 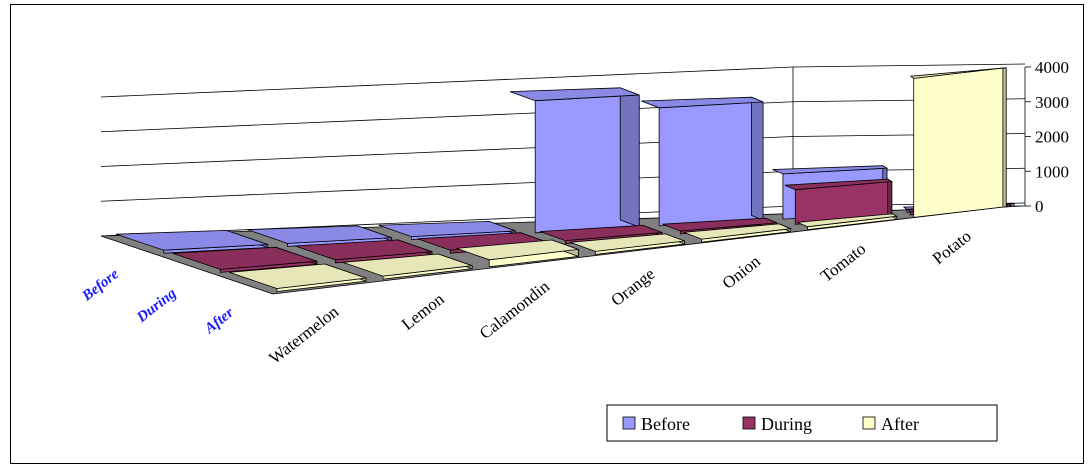 I want to click on category-label: Watermelon, so click(x=303, y=335).